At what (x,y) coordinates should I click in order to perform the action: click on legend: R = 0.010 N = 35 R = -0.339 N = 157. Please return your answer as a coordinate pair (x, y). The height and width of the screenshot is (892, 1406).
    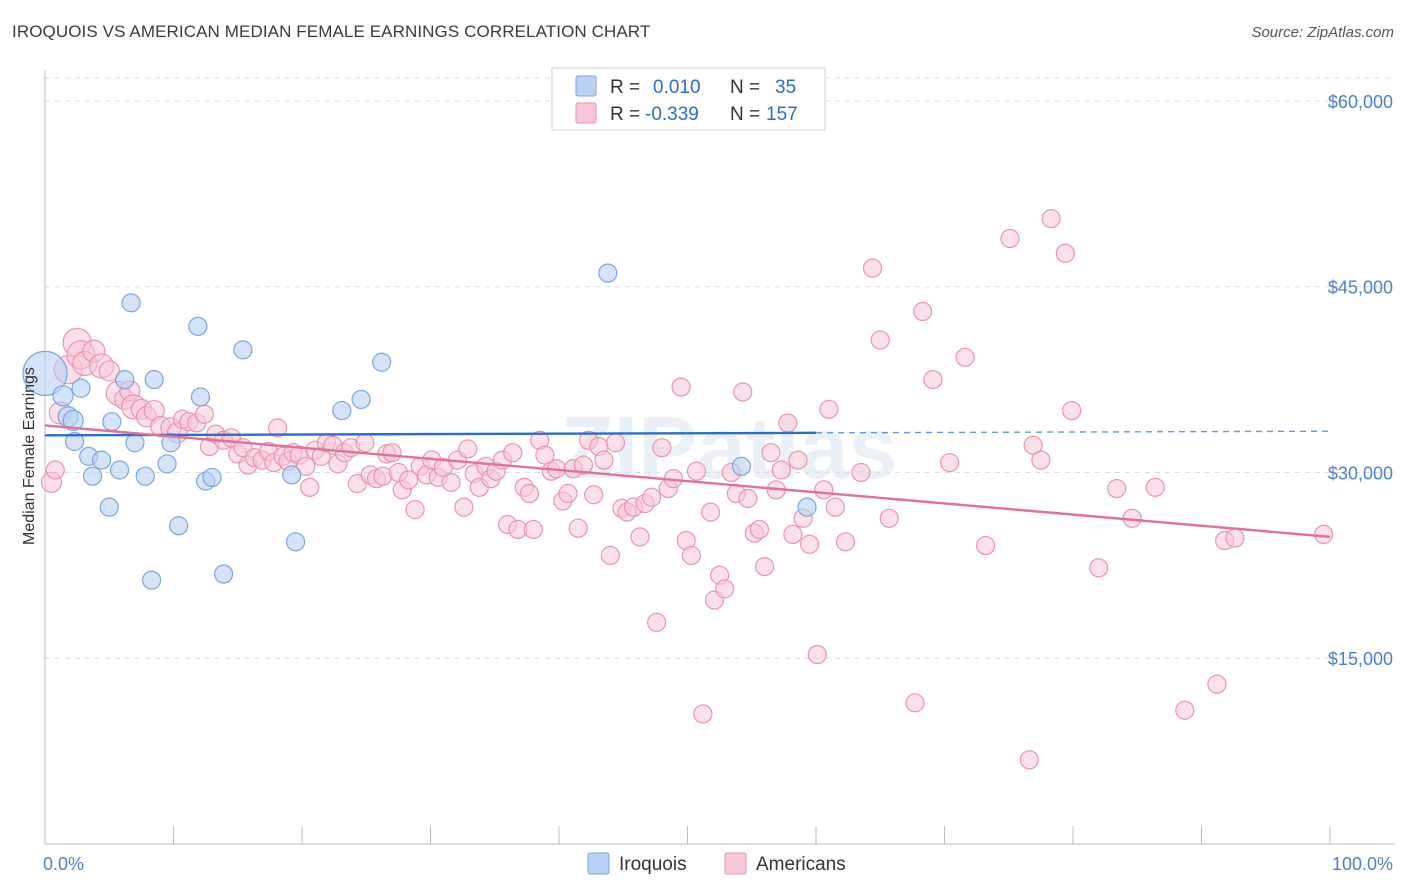
    Looking at the image, I should click on (688, 99).